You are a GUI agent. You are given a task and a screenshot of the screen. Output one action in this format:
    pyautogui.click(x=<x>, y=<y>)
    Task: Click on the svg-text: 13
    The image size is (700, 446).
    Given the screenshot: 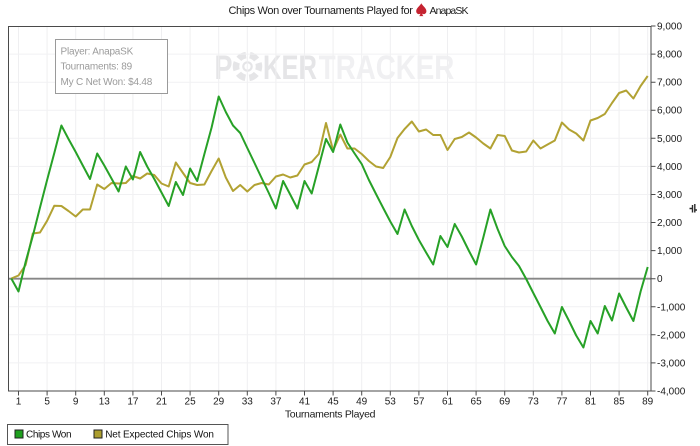 What is the action you would take?
    pyautogui.click(x=105, y=402)
    